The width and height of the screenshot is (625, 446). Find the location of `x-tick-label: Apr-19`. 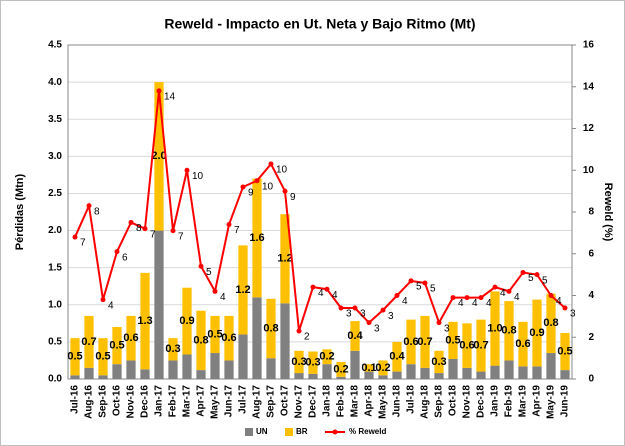

x-tick-label: Apr-19 is located at coordinates (537, 401).